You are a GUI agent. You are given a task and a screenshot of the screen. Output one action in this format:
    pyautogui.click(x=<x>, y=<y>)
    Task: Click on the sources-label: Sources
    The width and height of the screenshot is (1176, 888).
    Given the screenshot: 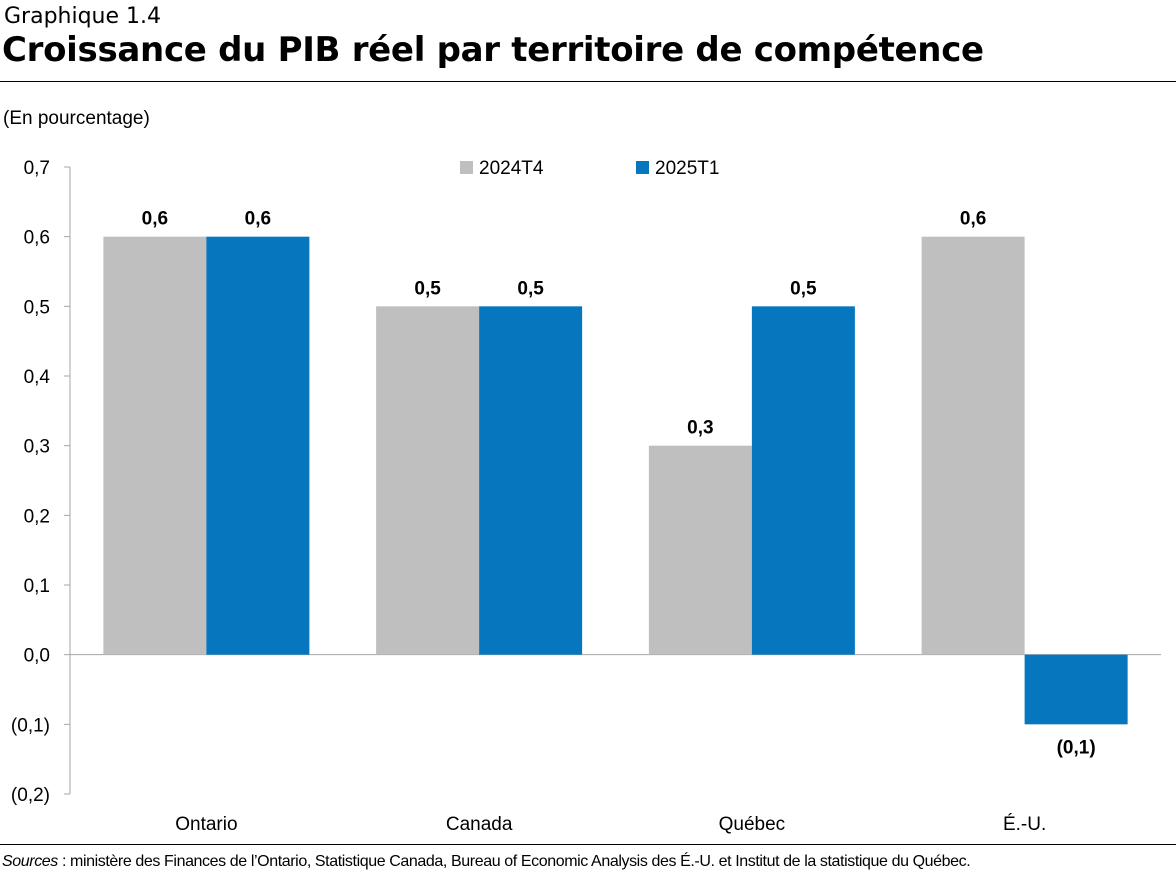 What is the action you would take?
    pyautogui.click(x=30, y=861)
    